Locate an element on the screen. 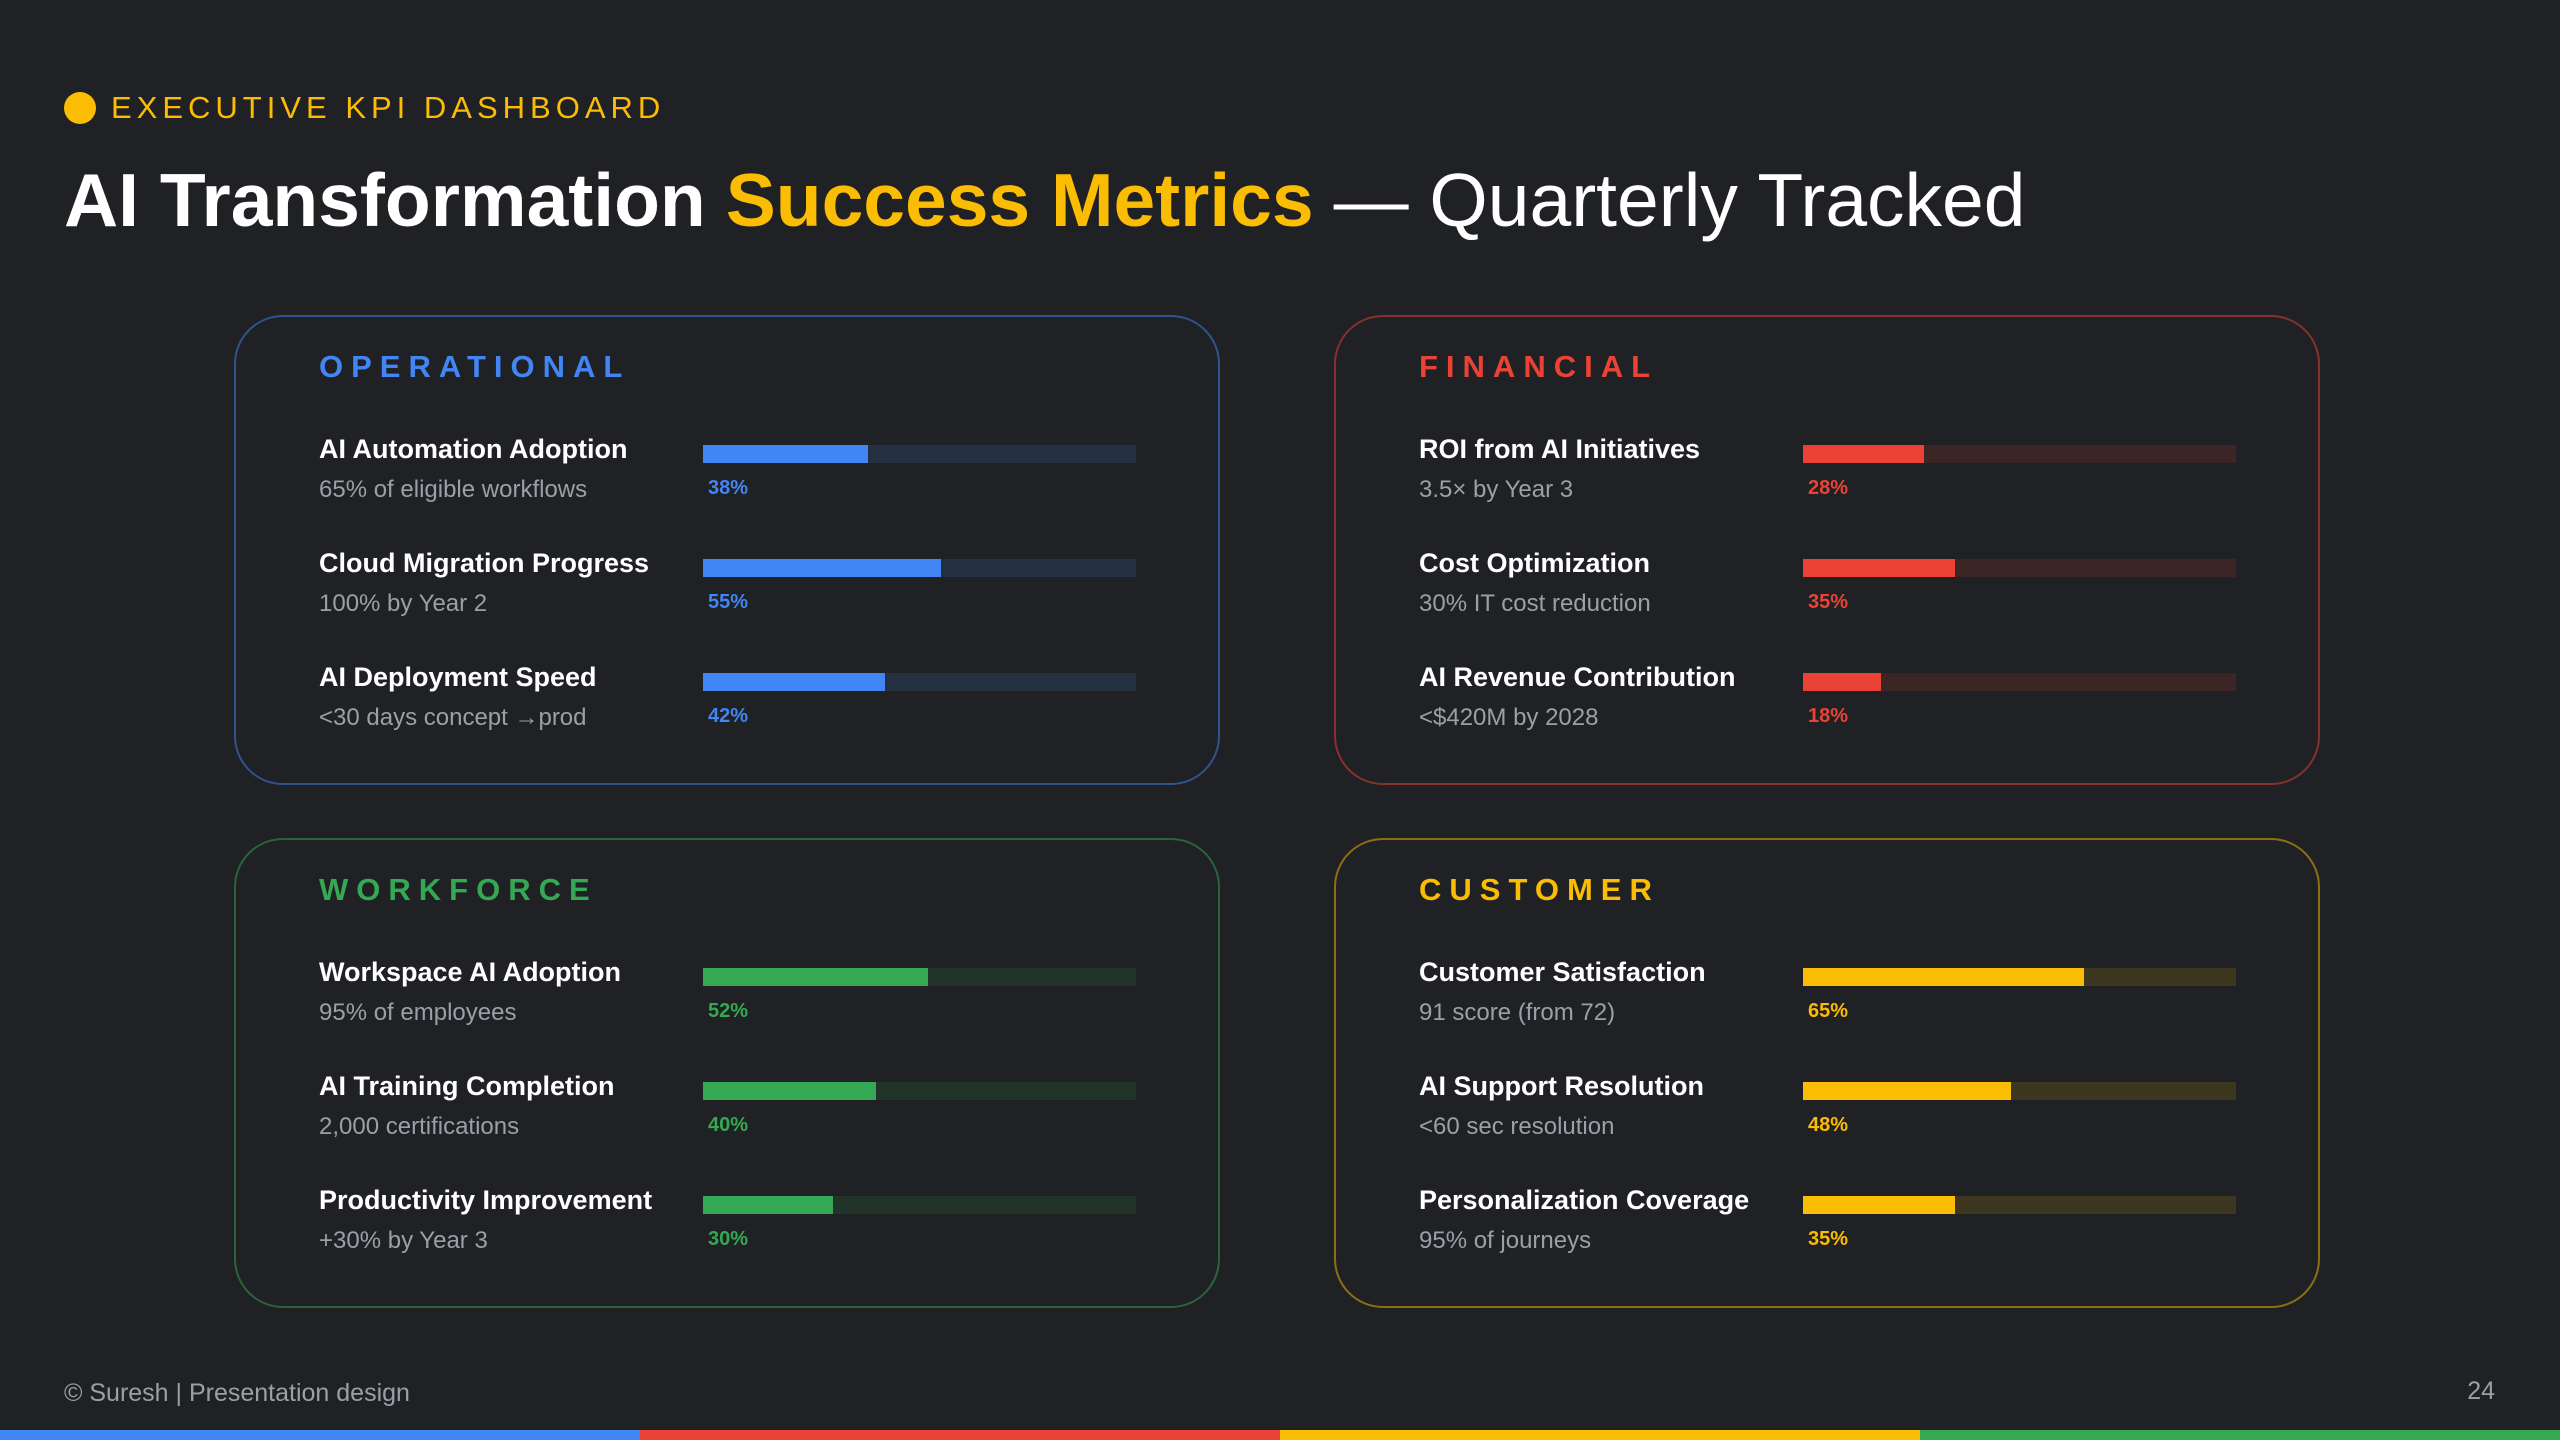 The height and width of the screenshot is (1440, 2560). metric-name: Workspace AI Adoption is located at coordinates (470, 972).